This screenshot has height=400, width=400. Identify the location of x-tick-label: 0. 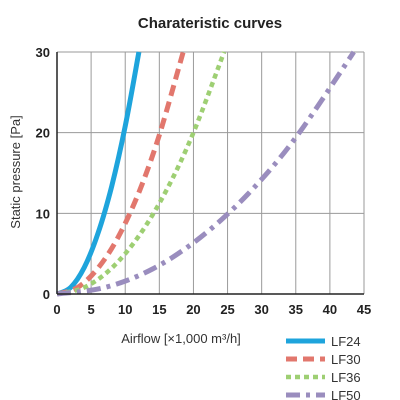
(56, 309).